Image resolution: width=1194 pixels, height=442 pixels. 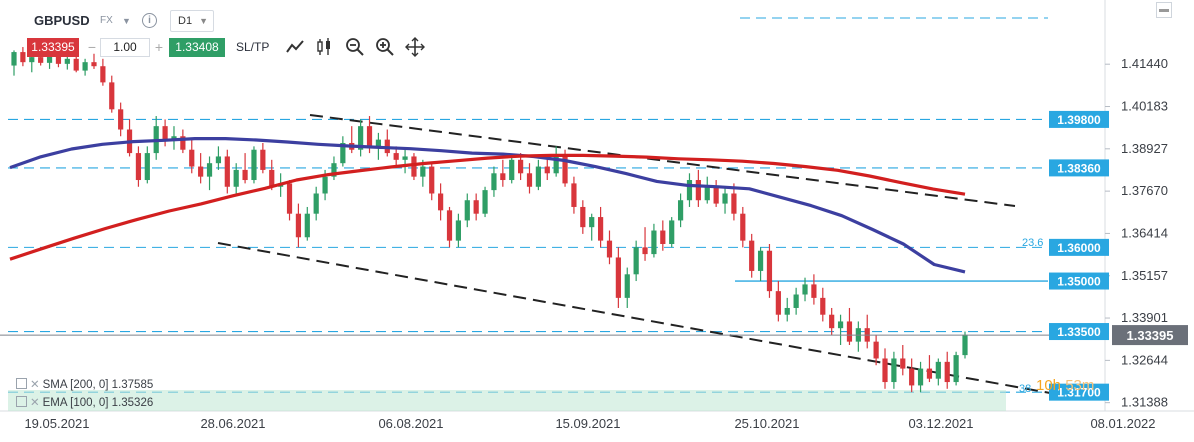 I want to click on y-tick-label: 1.32644, so click(x=1144, y=359).